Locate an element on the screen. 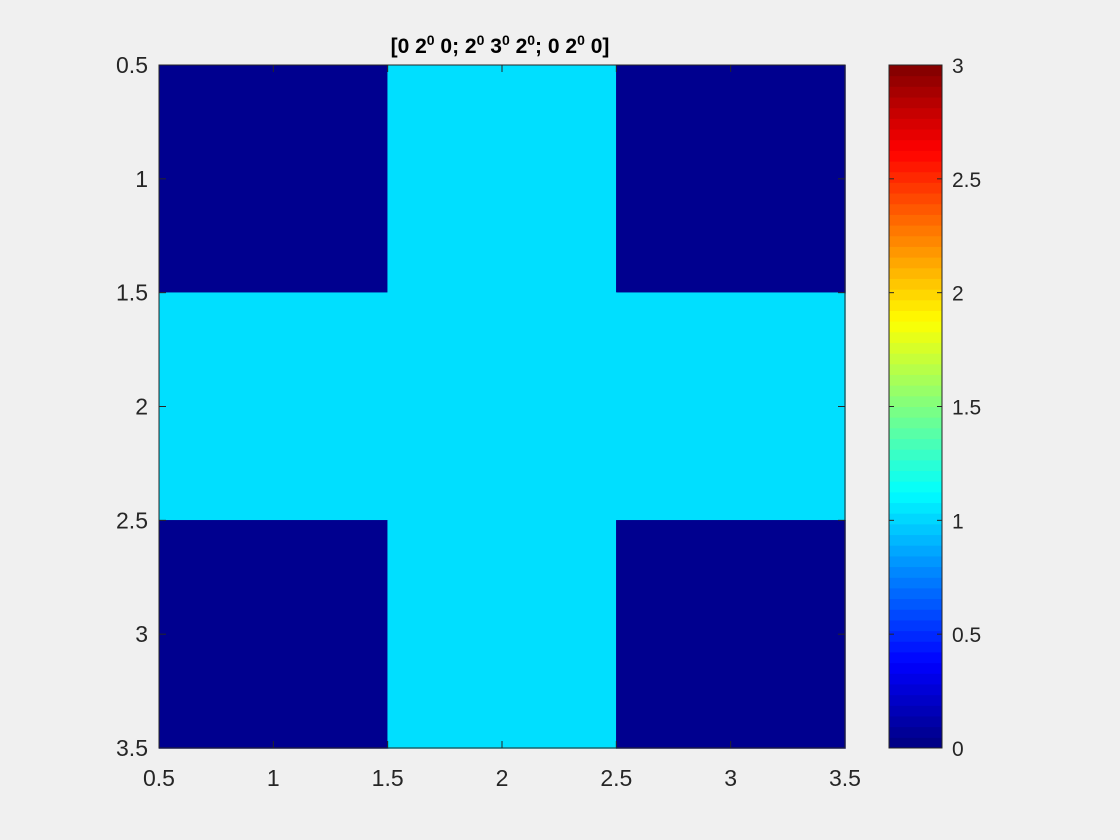 The width and height of the screenshot is (1120, 840). y-tick-label: 2 is located at coordinates (141, 407).